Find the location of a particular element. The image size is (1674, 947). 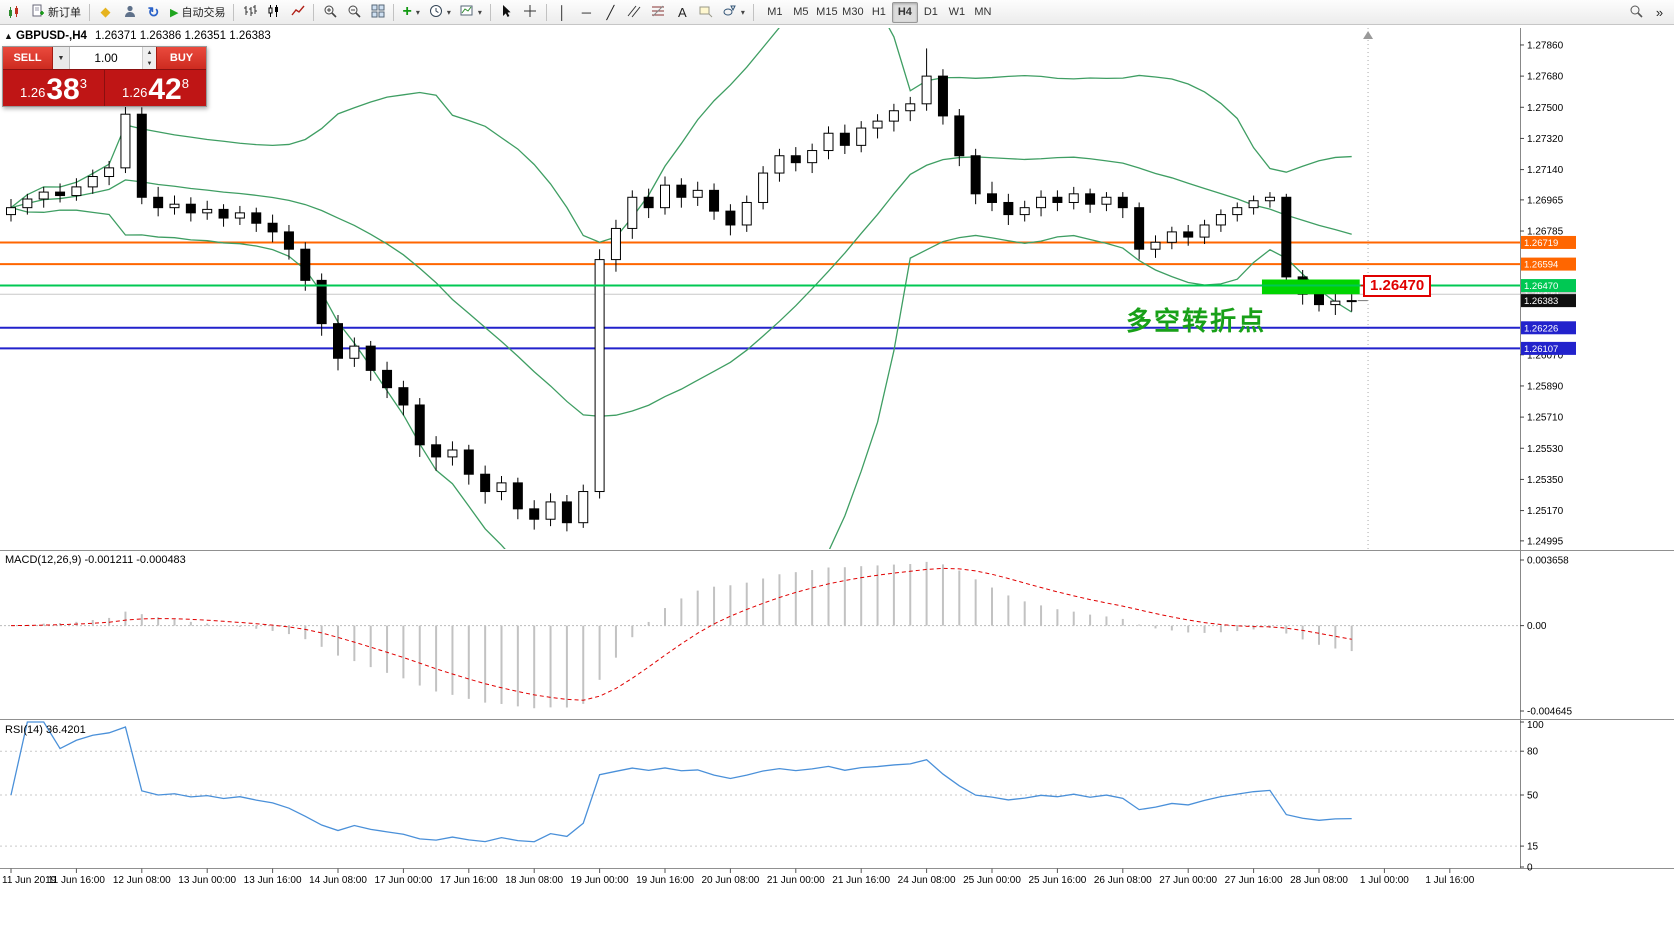

svg-text: 13 Jun 16:00 is located at coordinates (273, 880).